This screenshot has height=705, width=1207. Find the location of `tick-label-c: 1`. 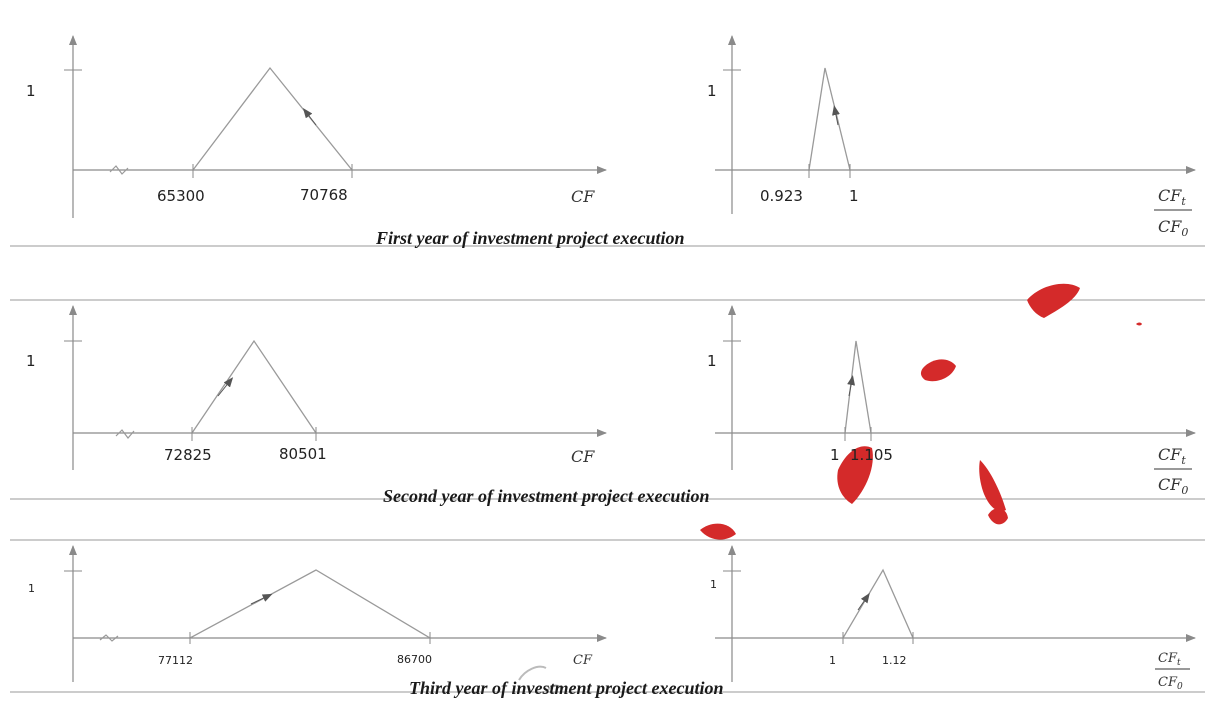

tick-label-c: 1 is located at coordinates (854, 196).